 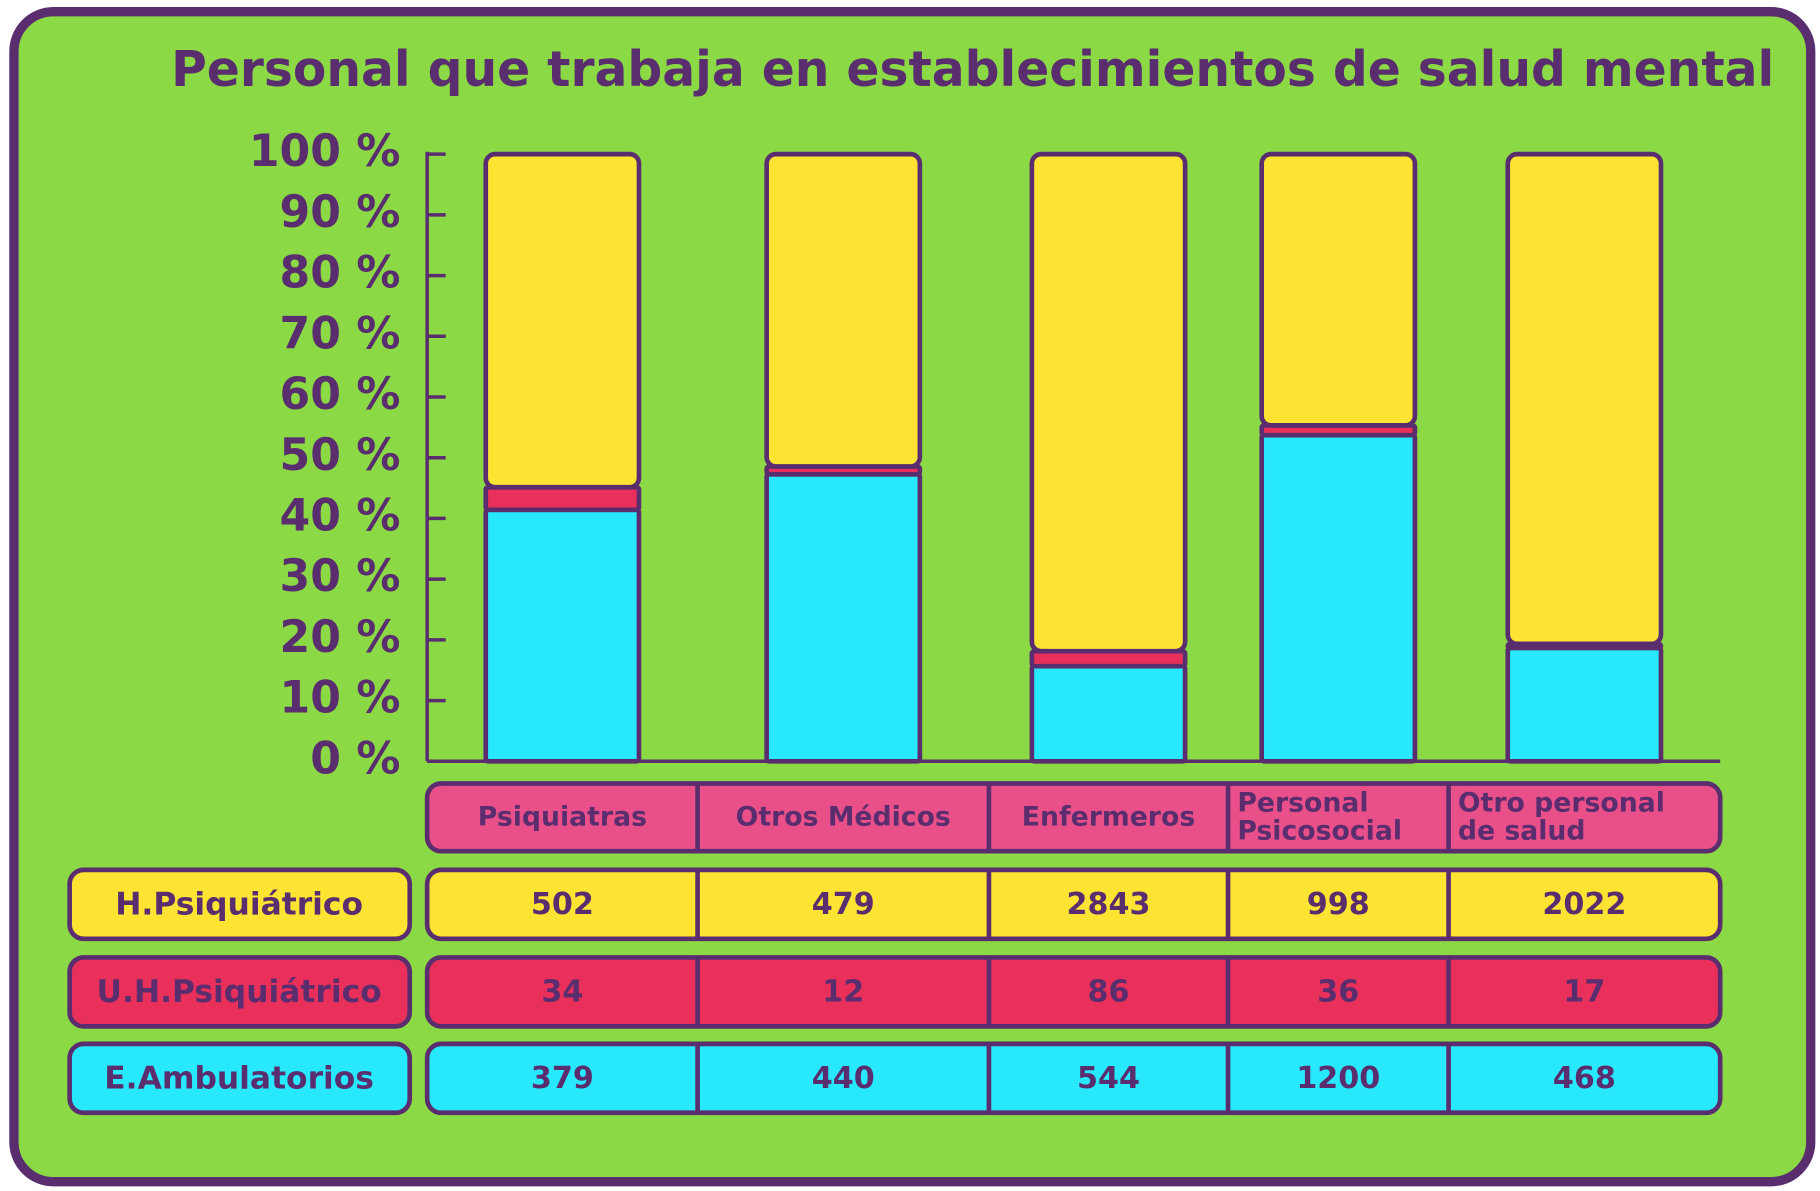 I want to click on header-cell: Otro personal de salud, so click(x=1561, y=817).